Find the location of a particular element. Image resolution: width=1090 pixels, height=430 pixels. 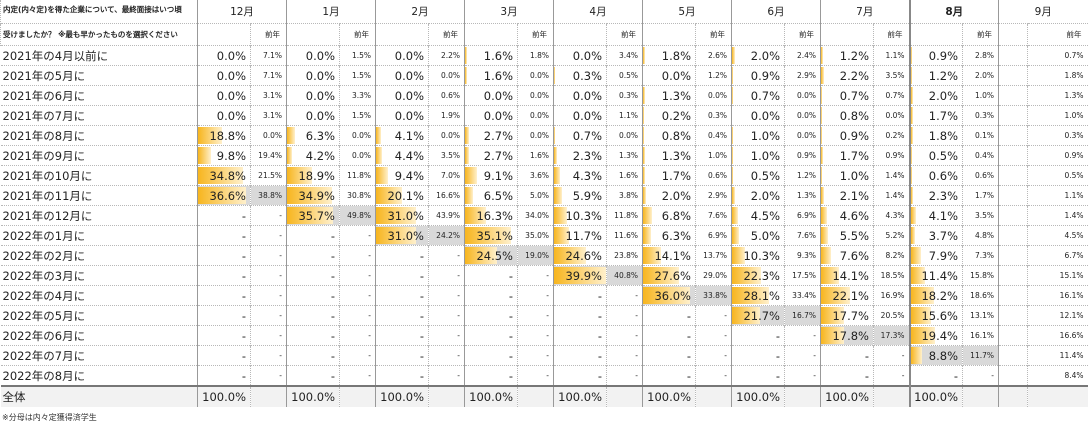

value-cell: 27.6% is located at coordinates (669, 275).